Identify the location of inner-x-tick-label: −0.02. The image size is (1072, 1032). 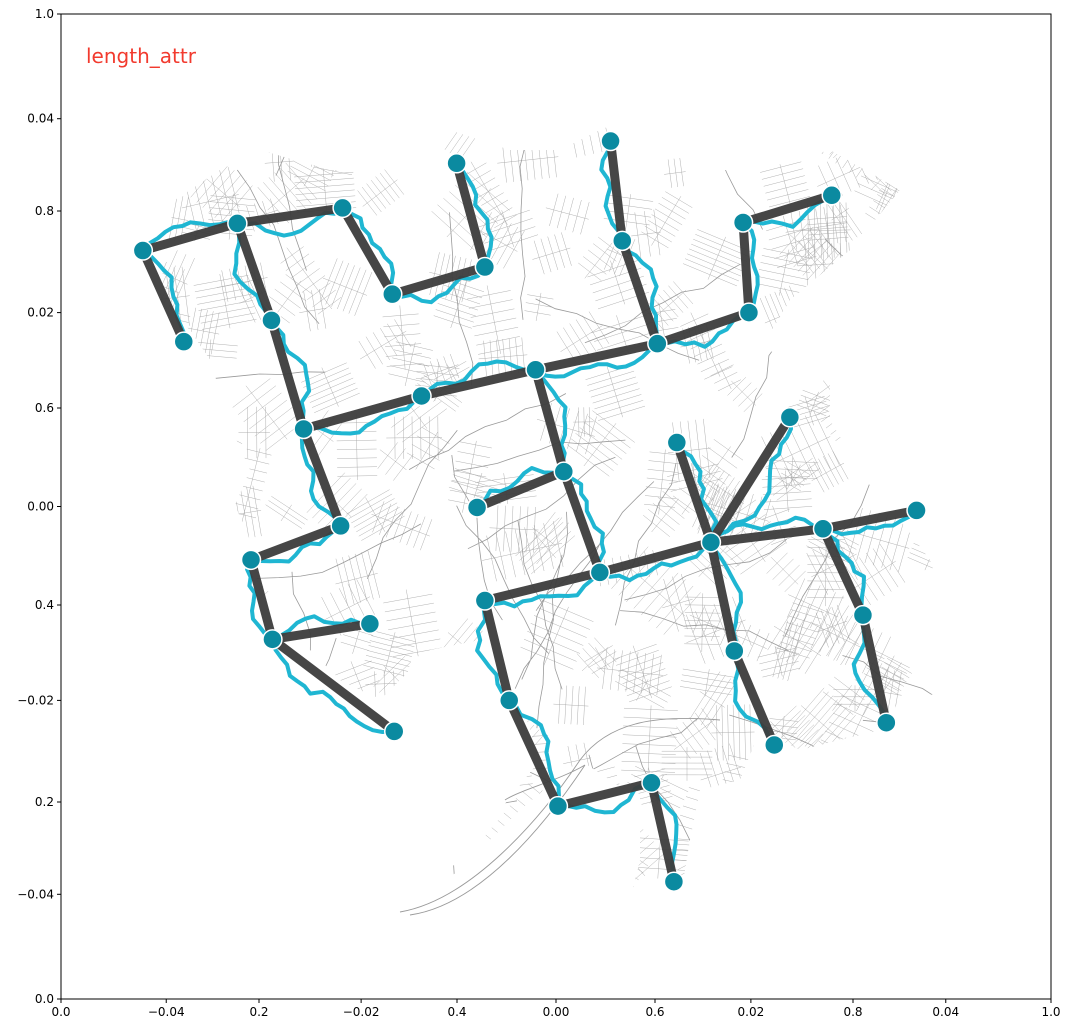
(361, 1012).